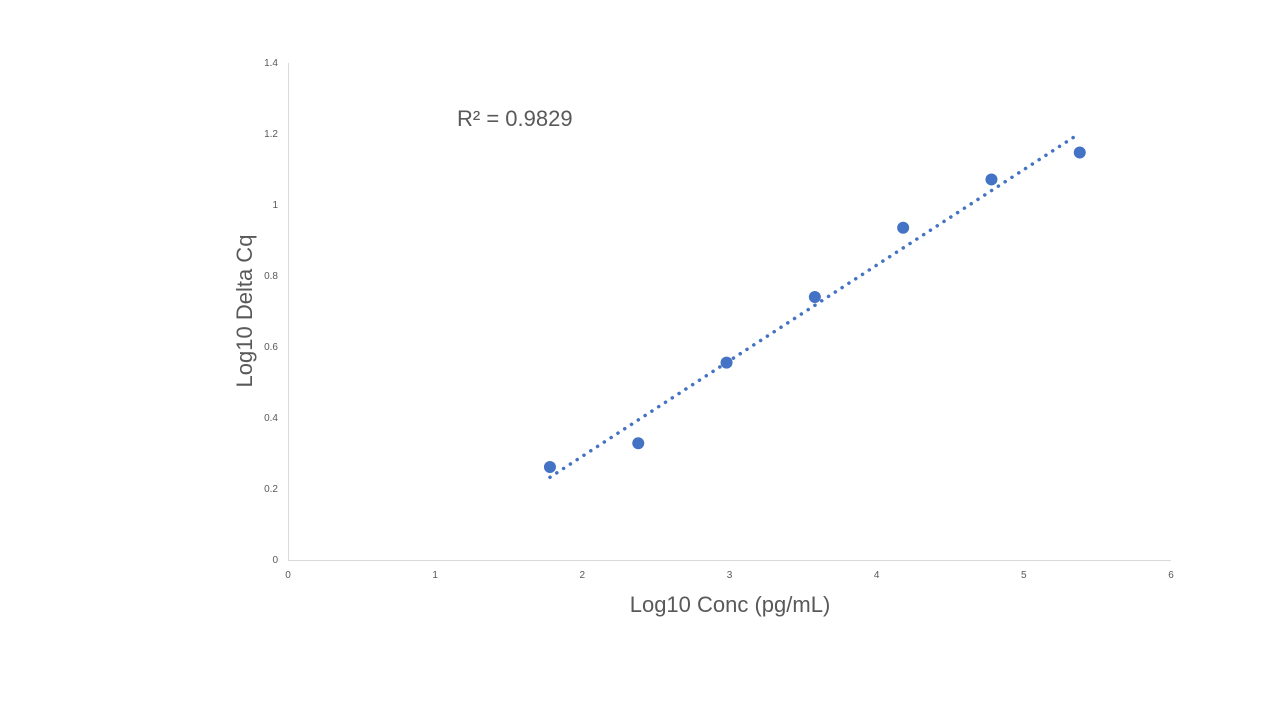 The height and width of the screenshot is (725, 1280). What do you see at coordinates (271, 312) in the screenshot?
I see `y-tick-labels: 0 0.2 0.4 0.6 0.8 1 1.2 1.4` at bounding box center [271, 312].